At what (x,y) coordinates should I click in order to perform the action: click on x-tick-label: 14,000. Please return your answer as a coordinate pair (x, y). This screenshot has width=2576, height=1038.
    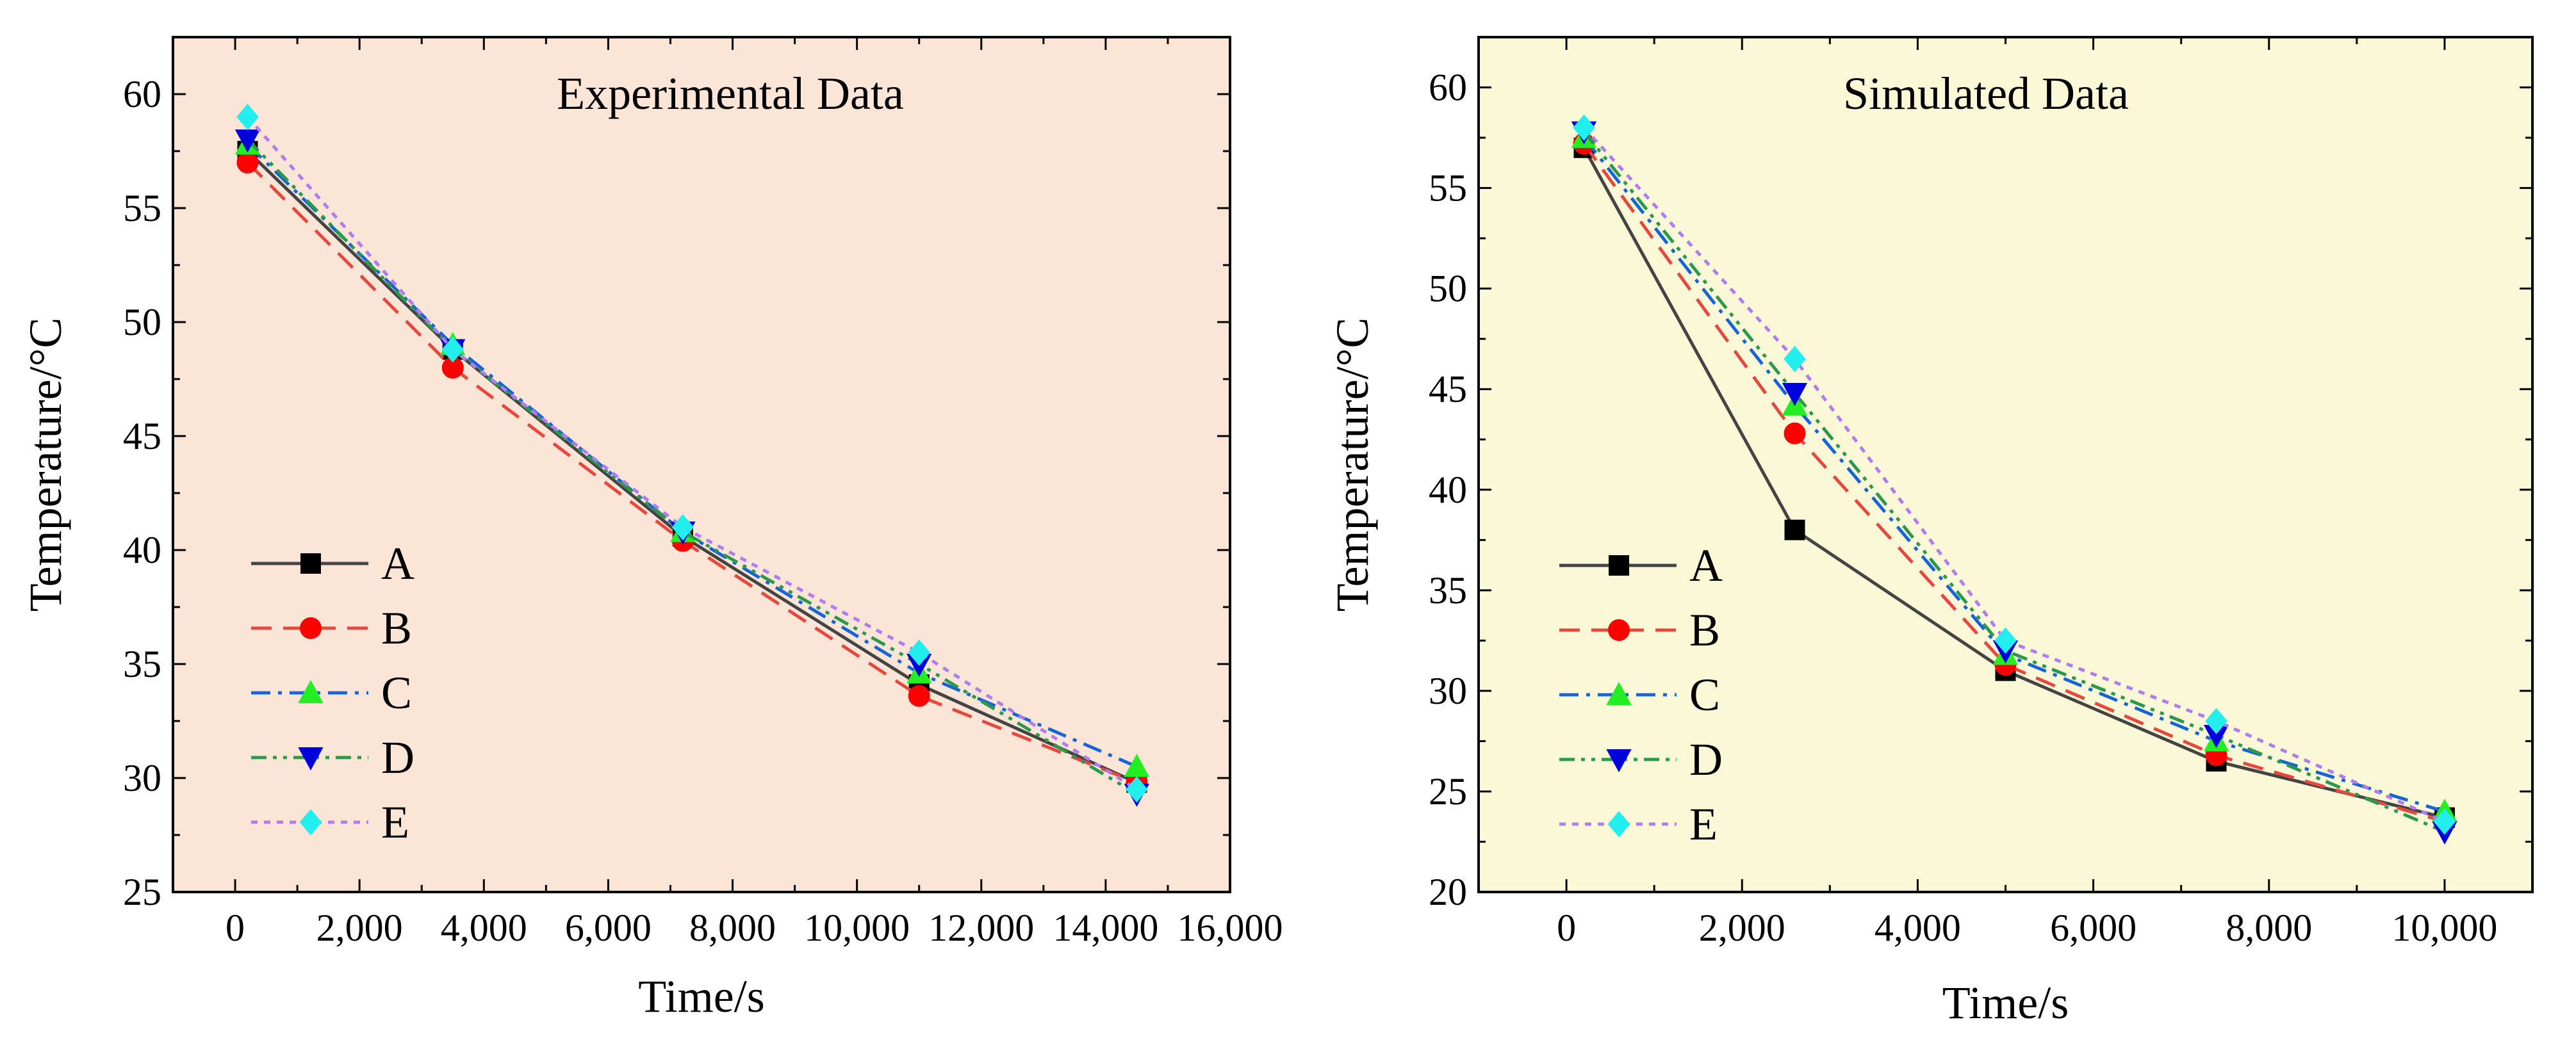
    Looking at the image, I should click on (1105, 928).